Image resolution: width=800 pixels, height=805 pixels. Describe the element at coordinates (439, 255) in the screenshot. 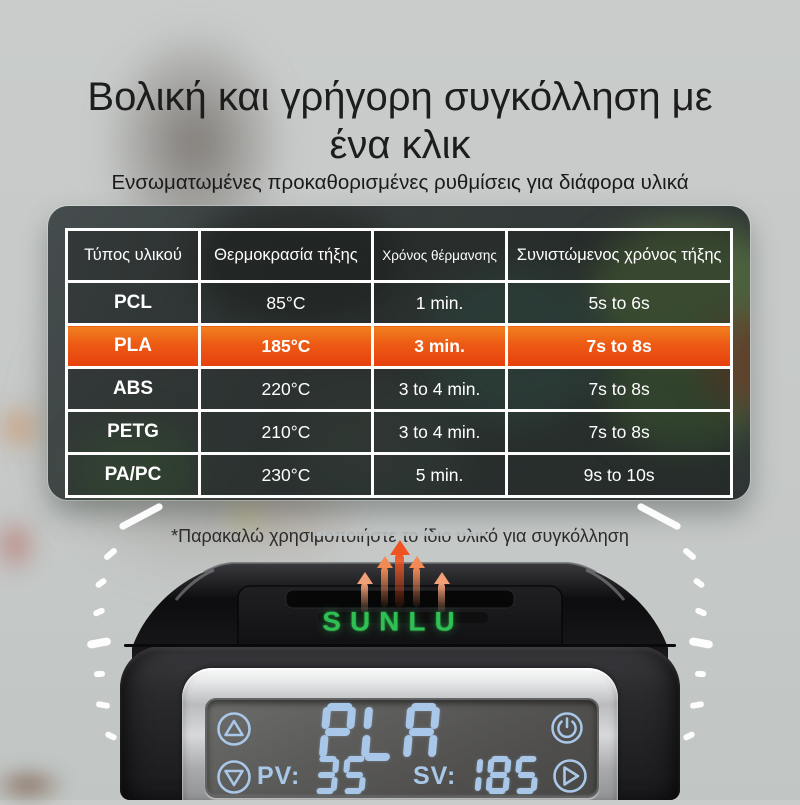

I see `column-header-heat-time: Χρόνος θέρμανσης` at that location.